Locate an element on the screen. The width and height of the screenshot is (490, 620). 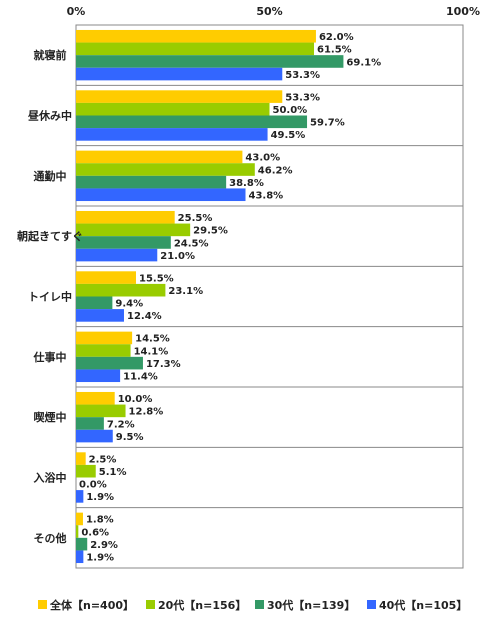
category-label: その他 is located at coordinates (50, 538).